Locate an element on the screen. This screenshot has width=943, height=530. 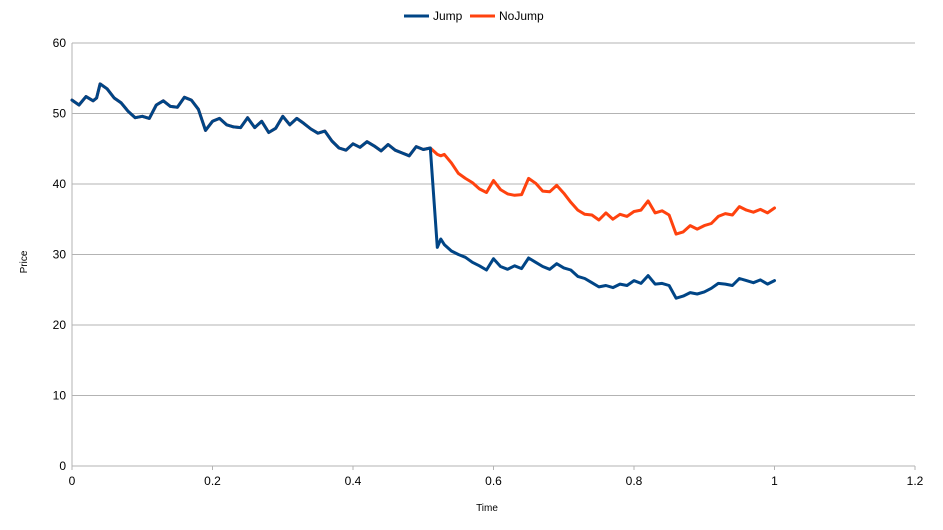
x-tick-label: 0.4 is located at coordinates (353, 481).